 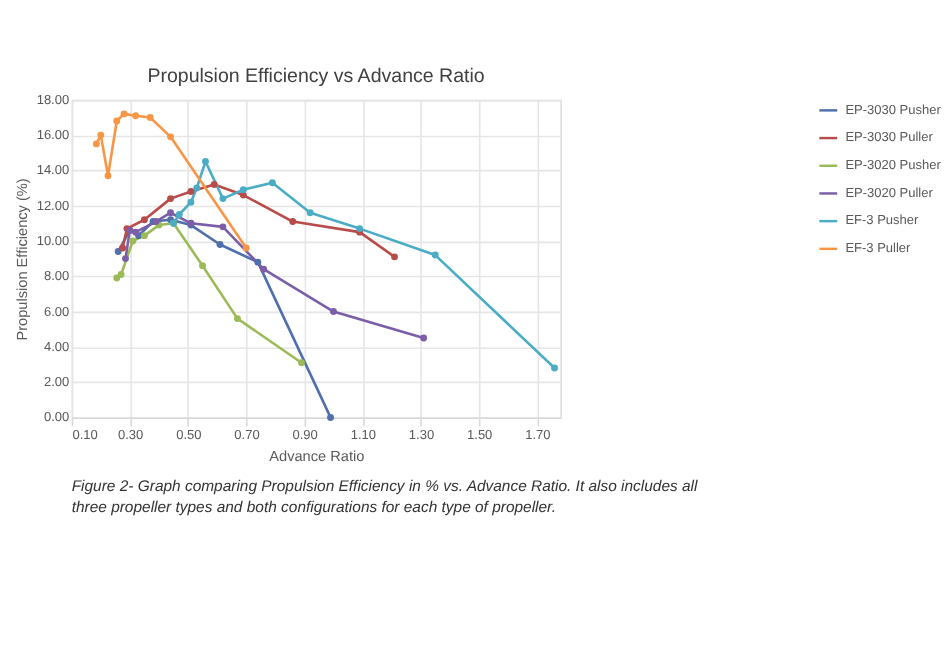 I want to click on chart-title: Propulsion Efficiency vs Advance Ratio, so click(x=316, y=76).